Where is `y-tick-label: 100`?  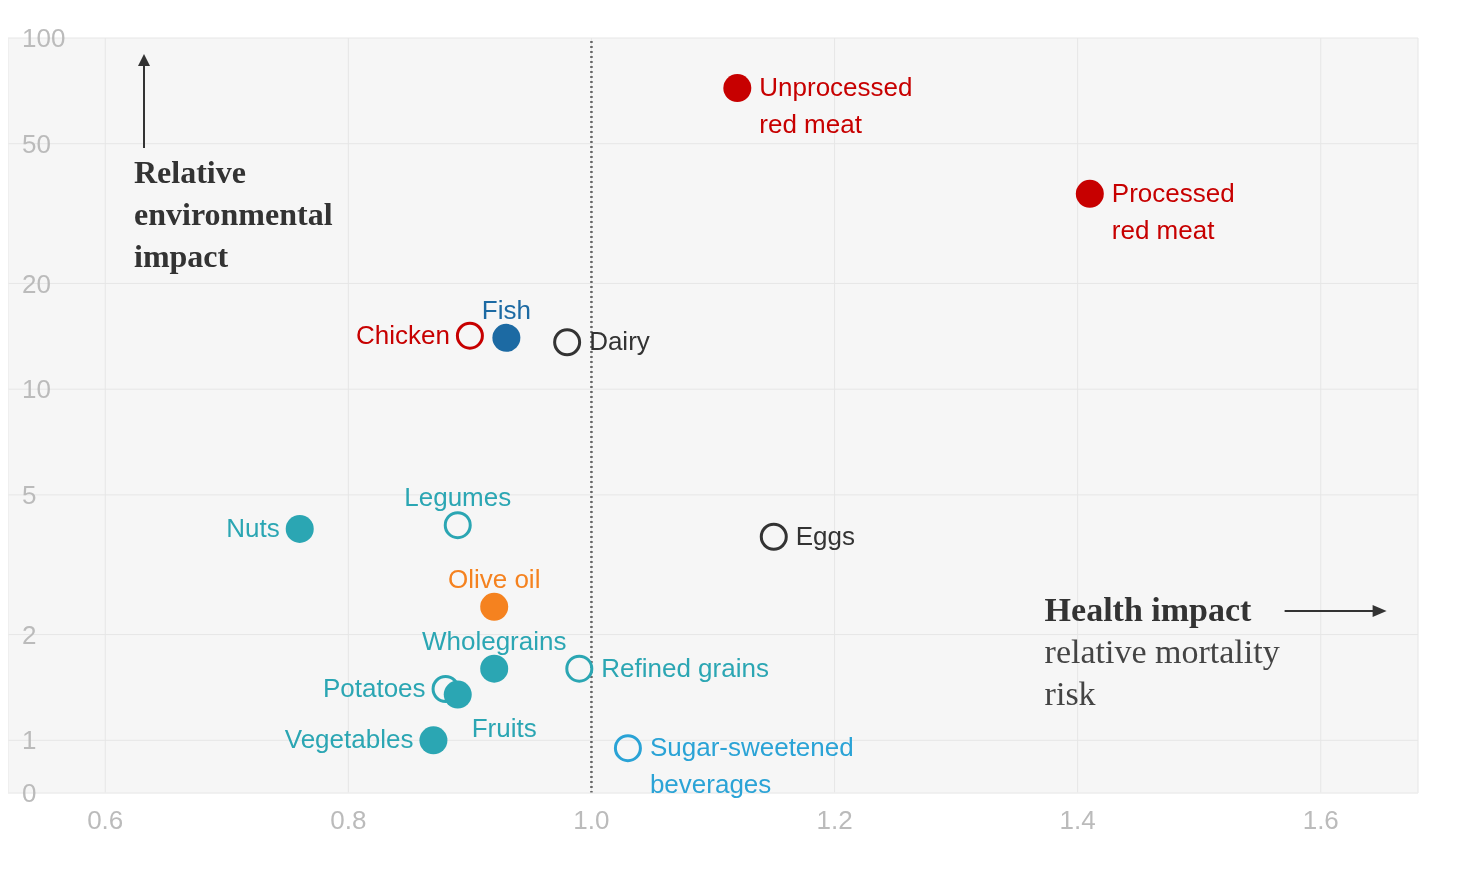
y-tick-label: 100 is located at coordinates (44, 38).